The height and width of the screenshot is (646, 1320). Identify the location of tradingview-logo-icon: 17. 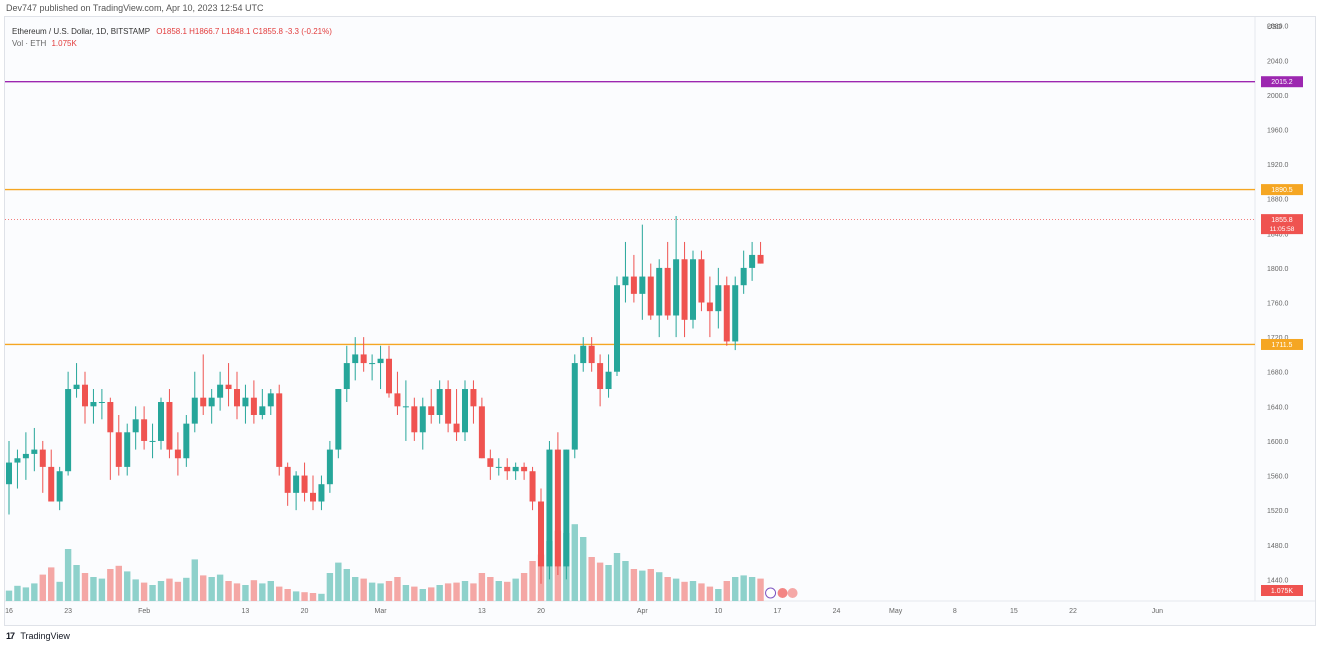
(10, 636).